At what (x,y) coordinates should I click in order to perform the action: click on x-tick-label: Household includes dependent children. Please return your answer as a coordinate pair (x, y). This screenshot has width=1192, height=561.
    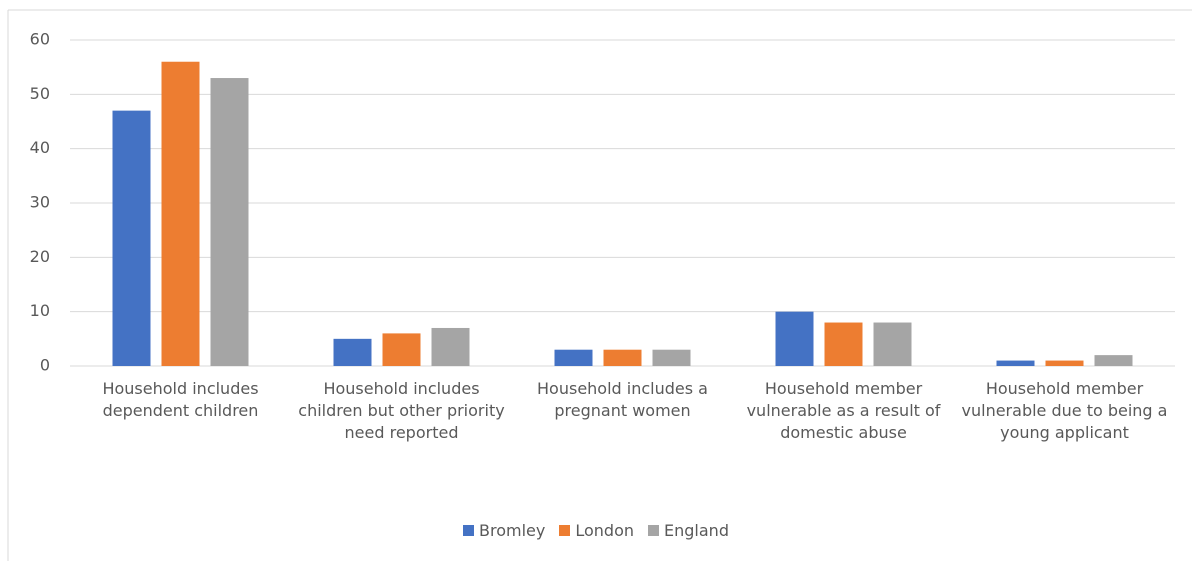
    Looking at the image, I should click on (180, 399).